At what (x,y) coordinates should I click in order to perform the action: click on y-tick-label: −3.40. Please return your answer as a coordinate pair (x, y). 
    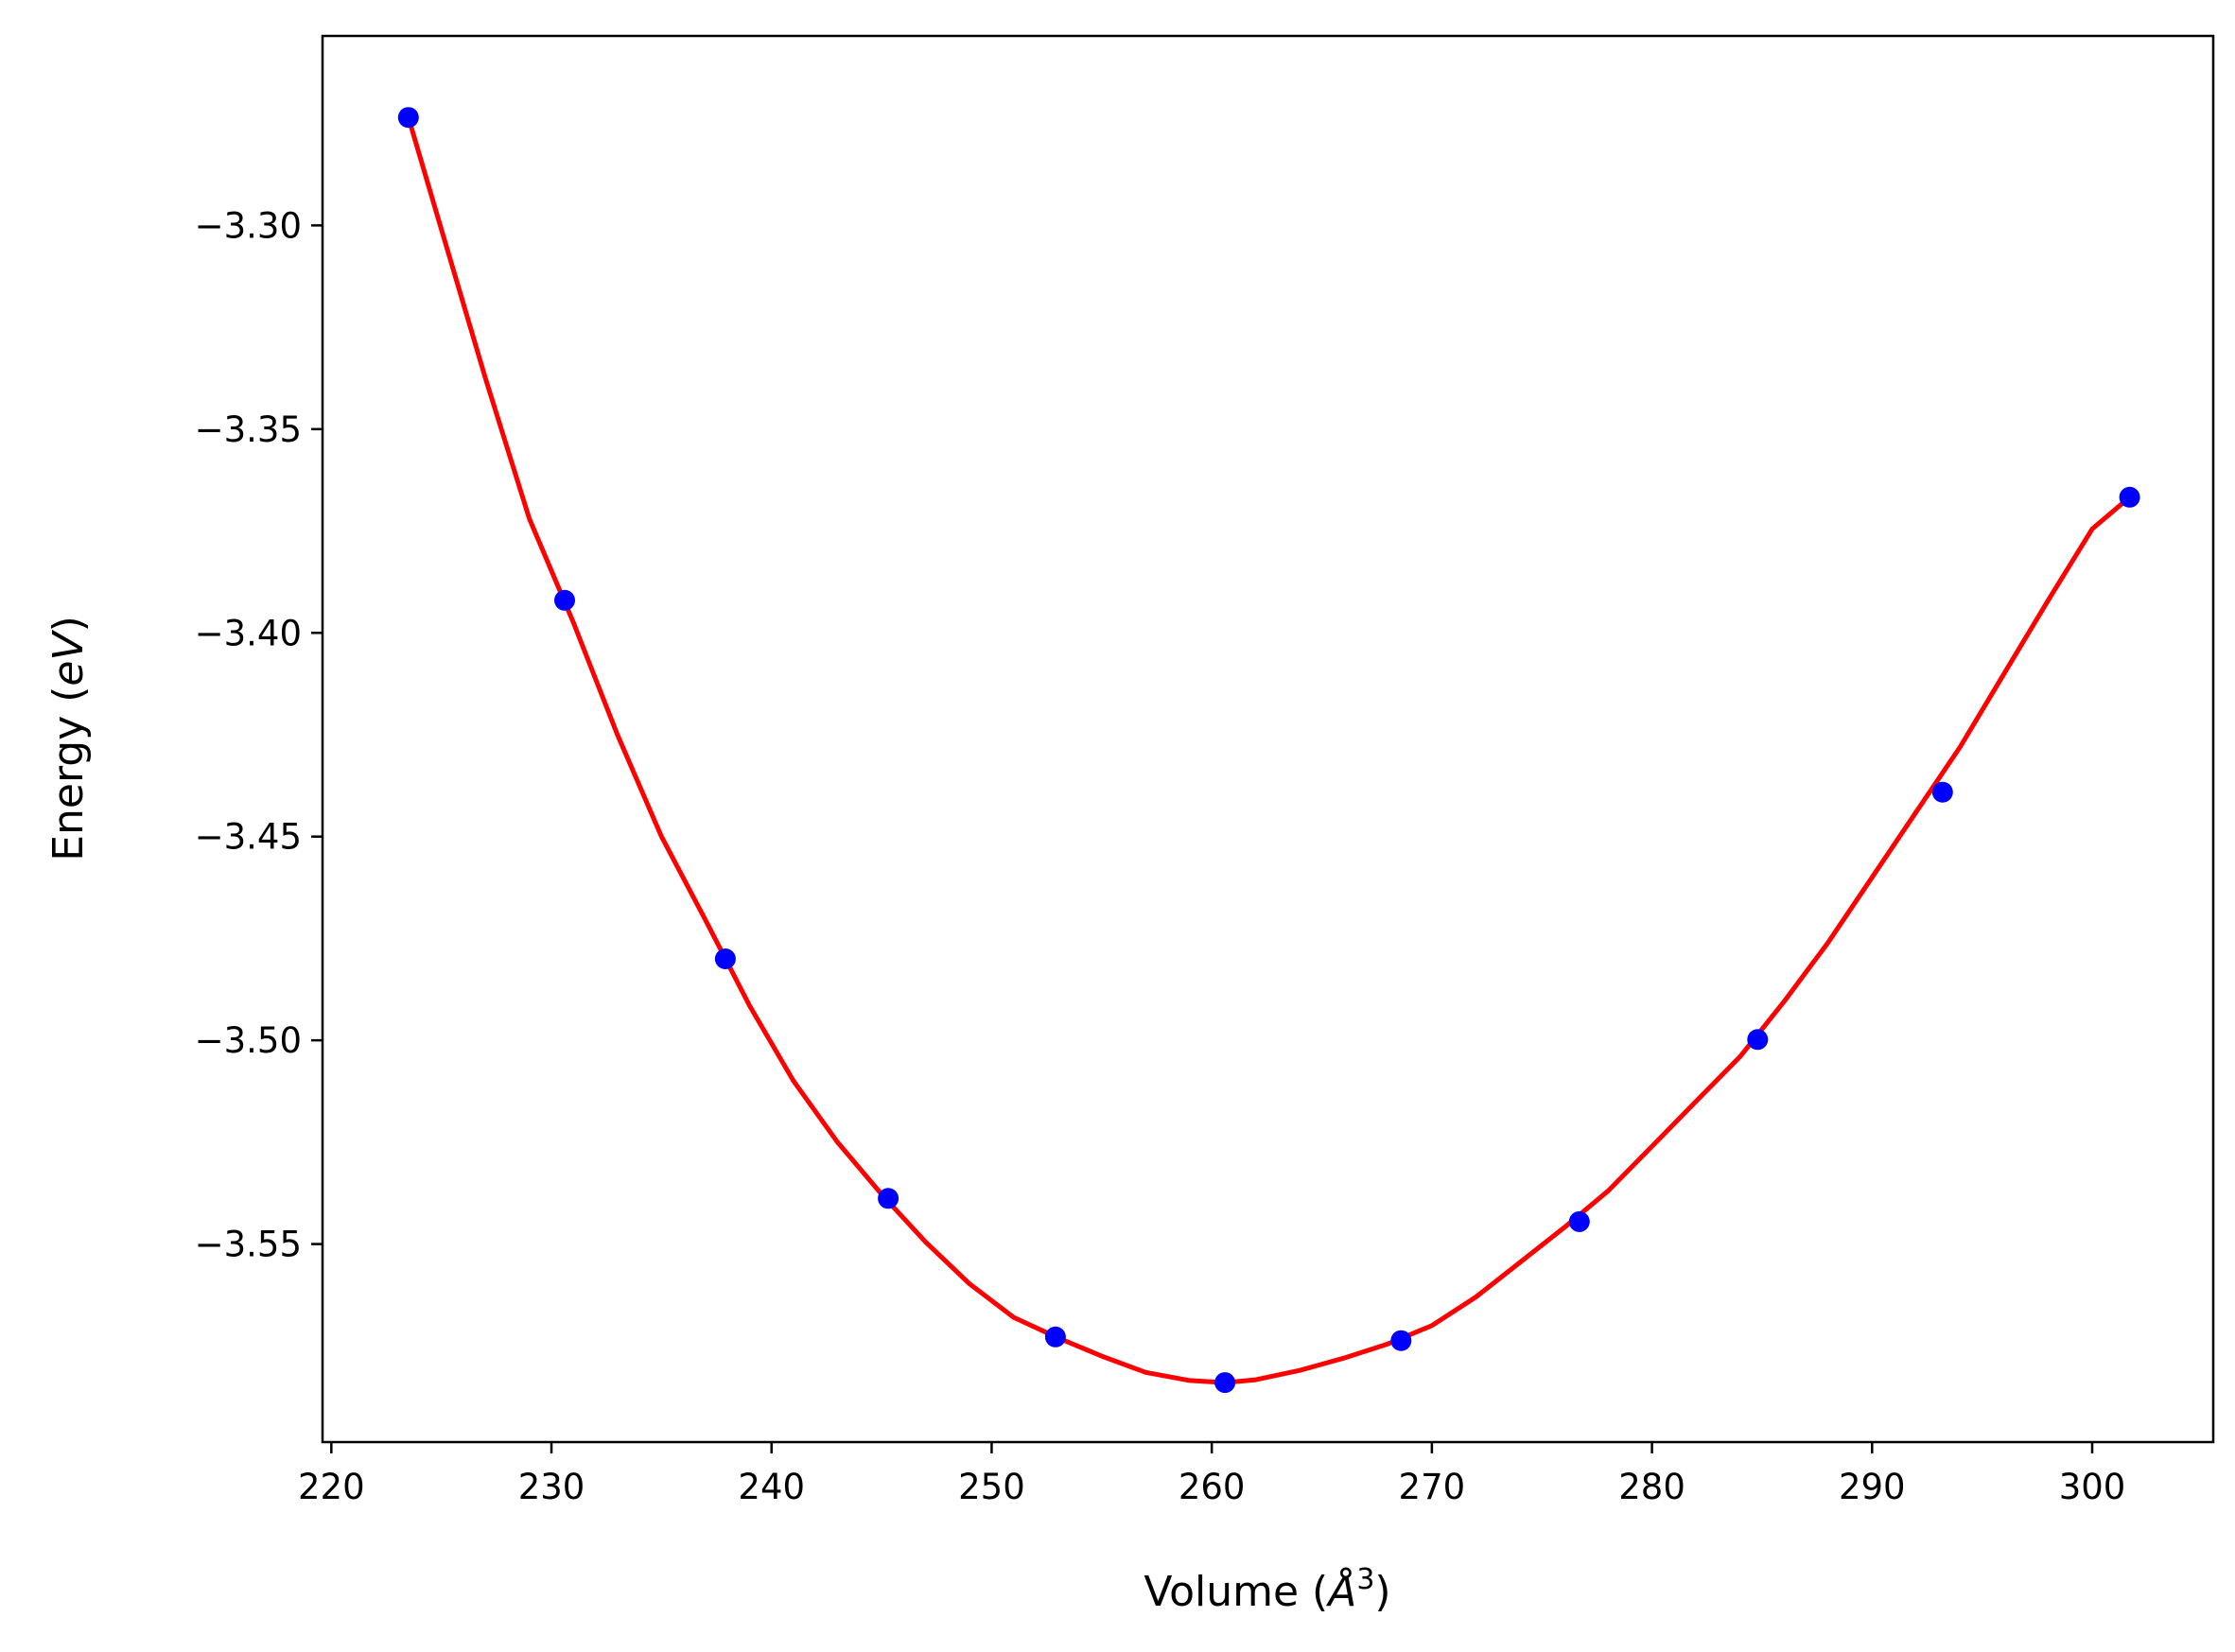
    Looking at the image, I should click on (248, 633).